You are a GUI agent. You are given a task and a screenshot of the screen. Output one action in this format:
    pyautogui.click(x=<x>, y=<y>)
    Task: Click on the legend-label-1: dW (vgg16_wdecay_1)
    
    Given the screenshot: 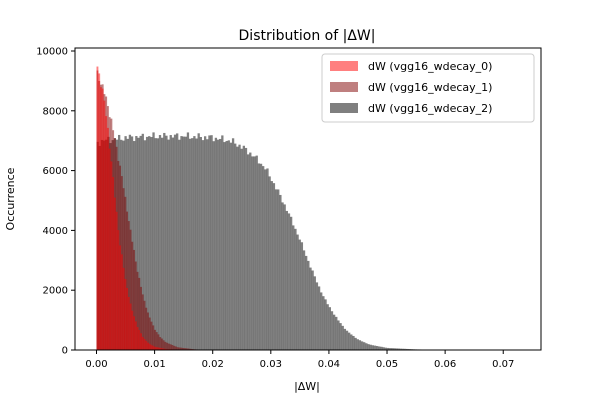 What is the action you would take?
    pyautogui.click(x=430, y=87)
    